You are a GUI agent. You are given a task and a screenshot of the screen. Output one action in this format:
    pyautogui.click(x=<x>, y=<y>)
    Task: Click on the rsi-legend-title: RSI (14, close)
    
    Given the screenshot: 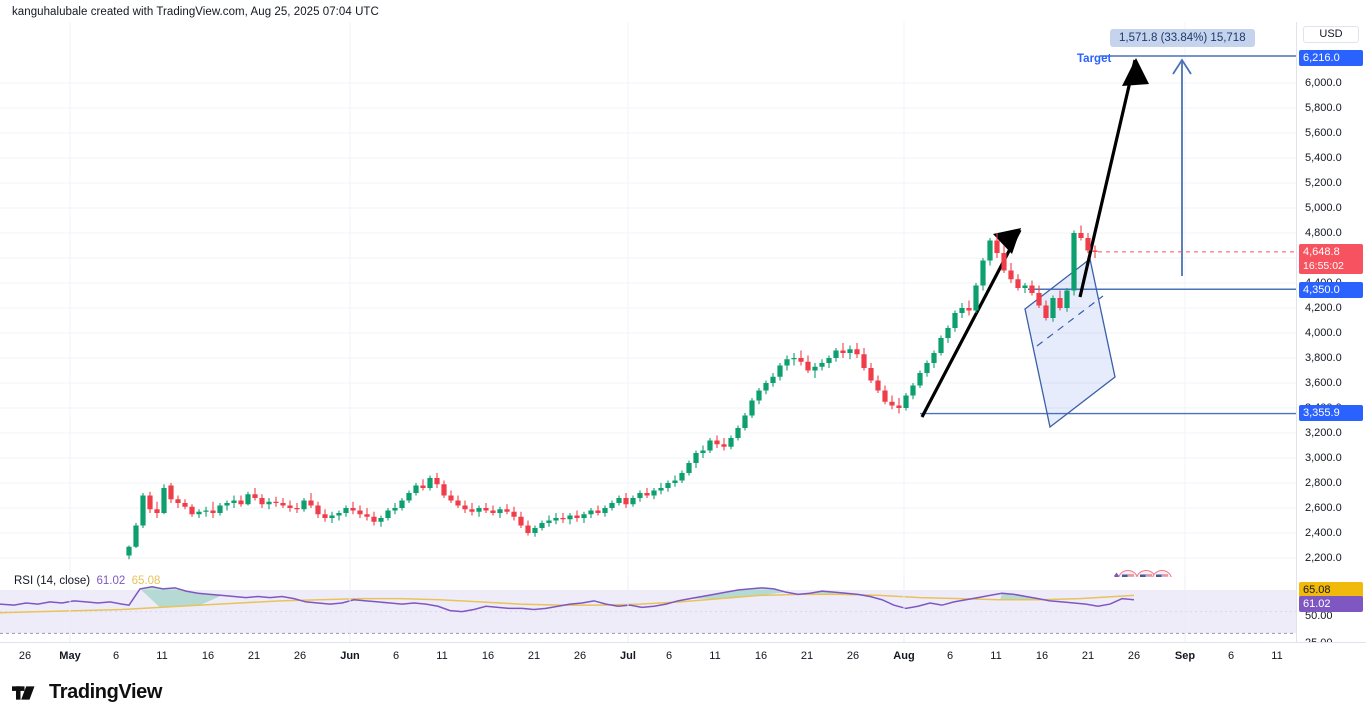 What is the action you would take?
    pyautogui.click(x=52, y=581)
    